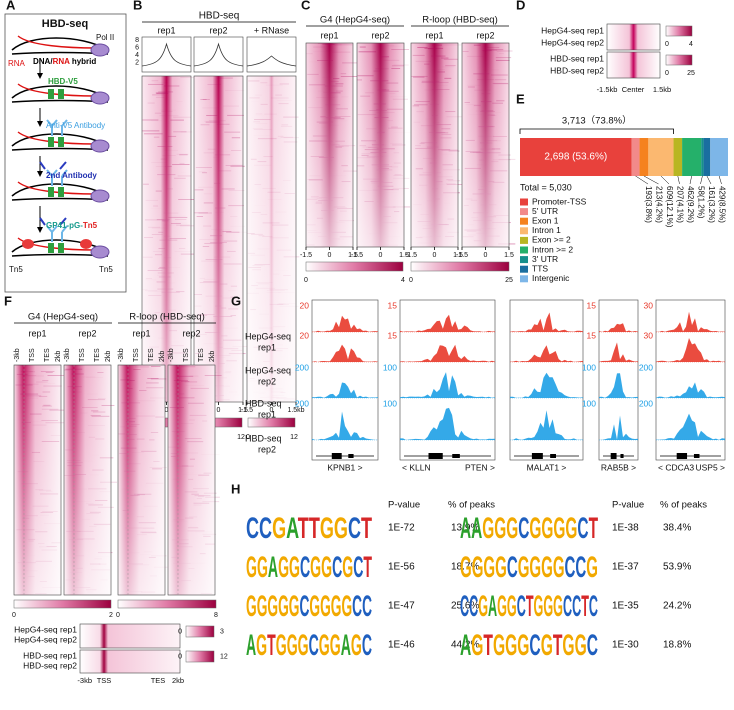 This screenshot has width=734, height=710. I want to click on segment-label: 429(8.5%), so click(721, 204).